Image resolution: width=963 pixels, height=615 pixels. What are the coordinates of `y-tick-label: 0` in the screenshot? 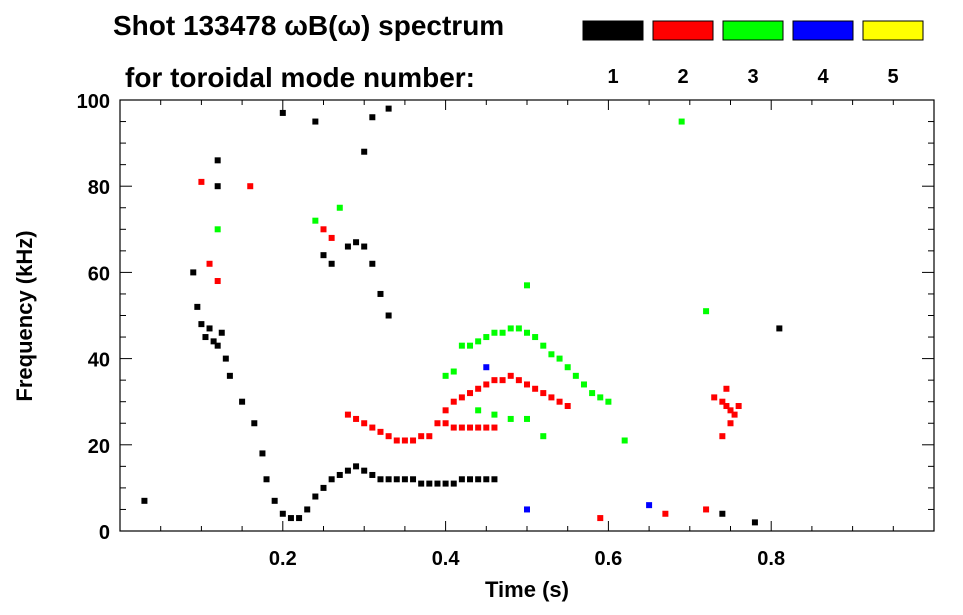 It's located at (104, 533).